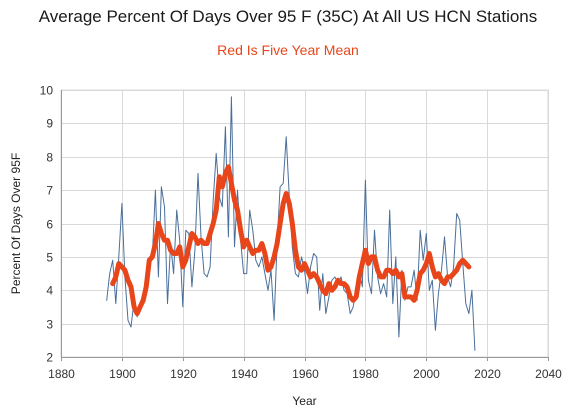  Describe the element at coordinates (49, 124) in the screenshot. I see `y-tick-label: 9` at that location.